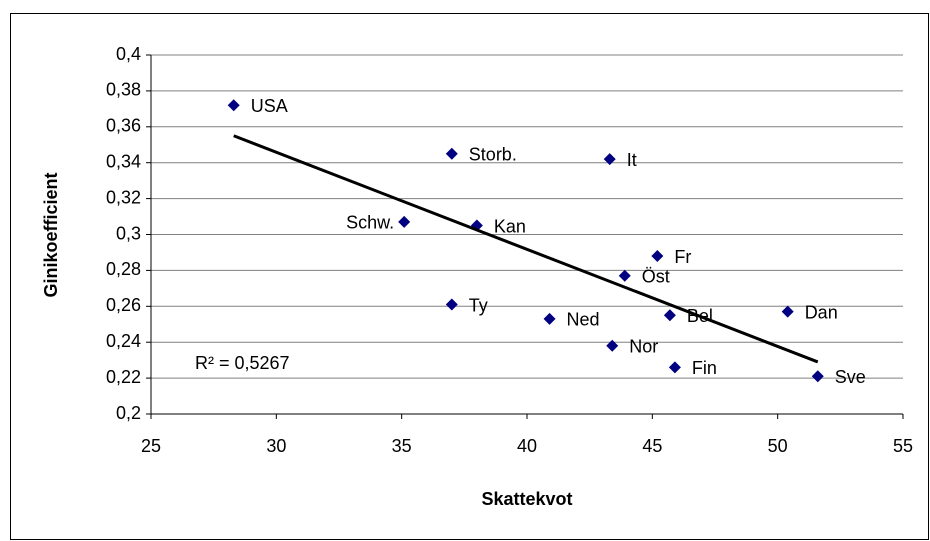  What do you see at coordinates (123, 90) in the screenshot?
I see `y-tick-label: 0,38` at bounding box center [123, 90].